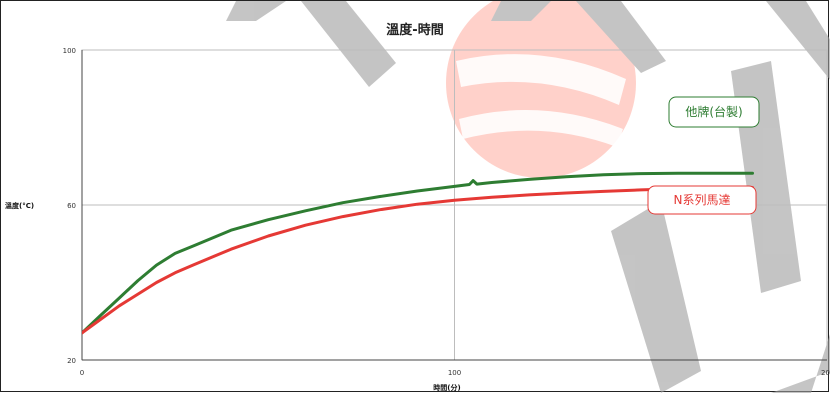 The width and height of the screenshot is (831, 394). What do you see at coordinates (69, 51) in the screenshot?
I see `y-tick-label: 100` at bounding box center [69, 51].